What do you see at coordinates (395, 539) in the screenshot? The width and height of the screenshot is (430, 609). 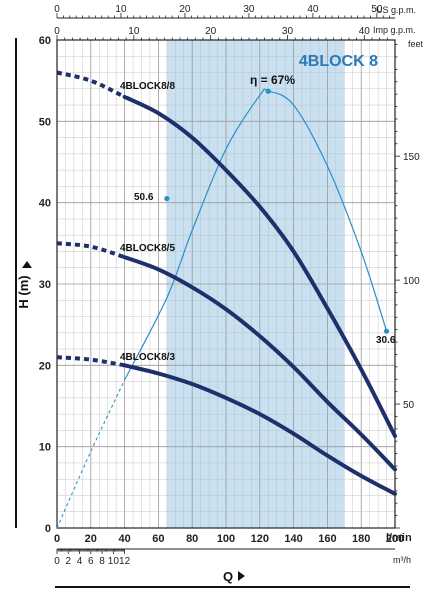 I see `lmin-tick-label: 200` at bounding box center [395, 539].